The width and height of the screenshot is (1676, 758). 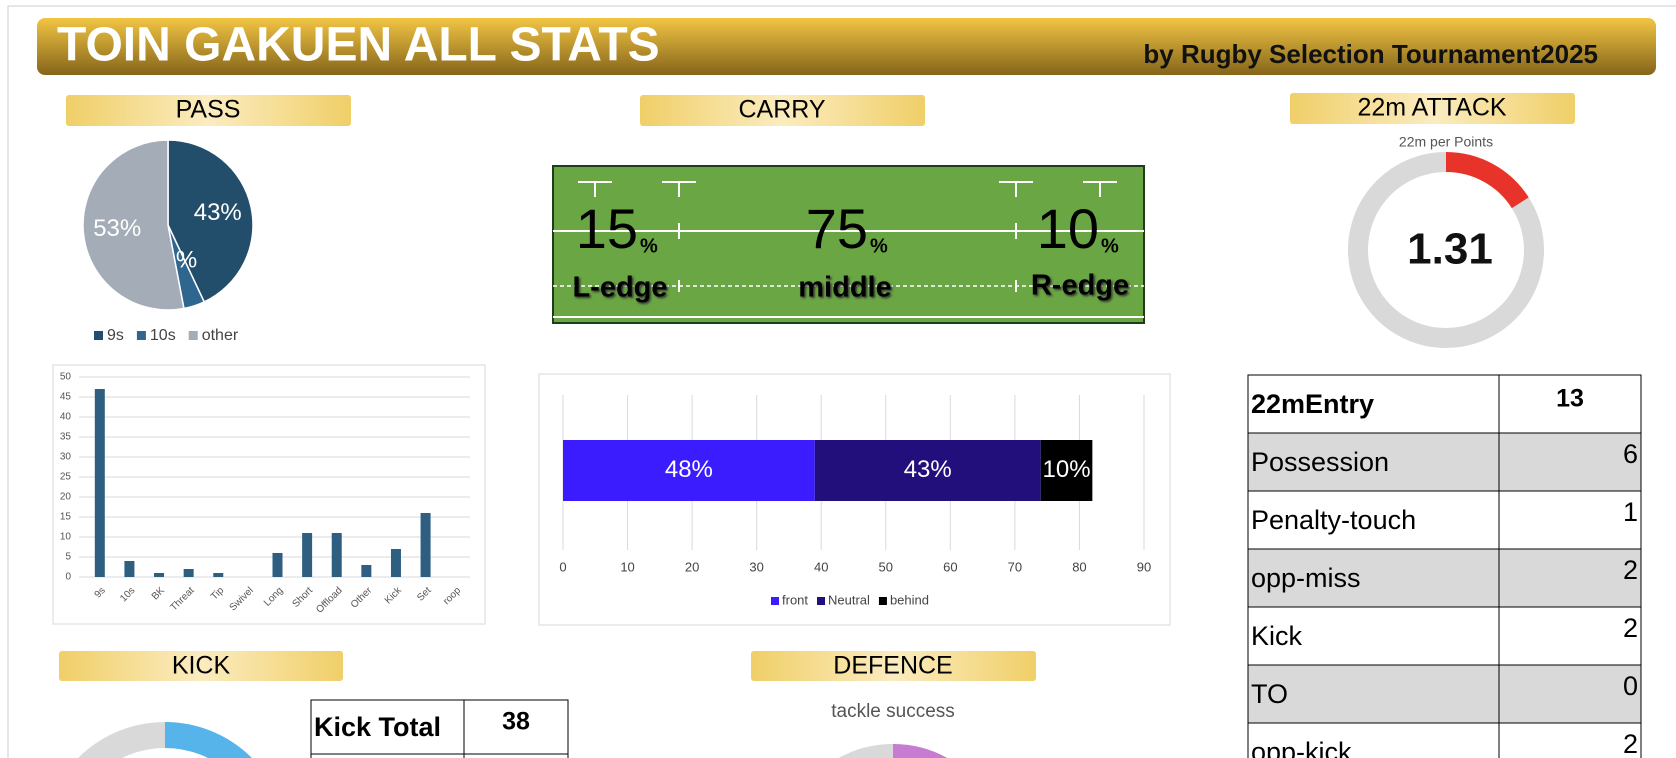 What do you see at coordinates (893, 711) in the screenshot?
I see `defence-subtitle: tackle success` at bounding box center [893, 711].